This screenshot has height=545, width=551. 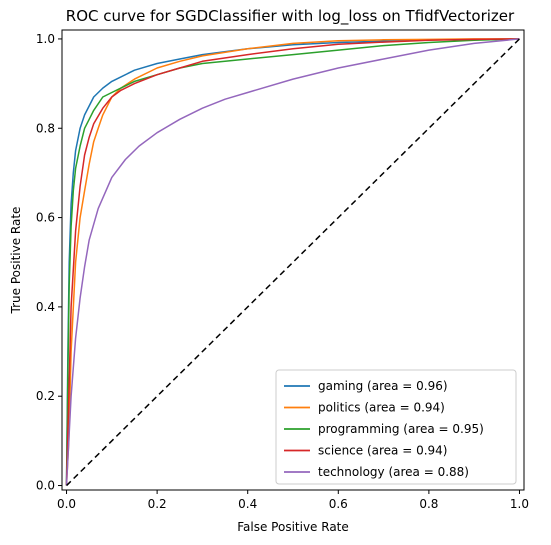 What do you see at coordinates (381, 408) in the screenshot?
I see `legend-label-1: politics (area = 0.94)` at bounding box center [381, 408].